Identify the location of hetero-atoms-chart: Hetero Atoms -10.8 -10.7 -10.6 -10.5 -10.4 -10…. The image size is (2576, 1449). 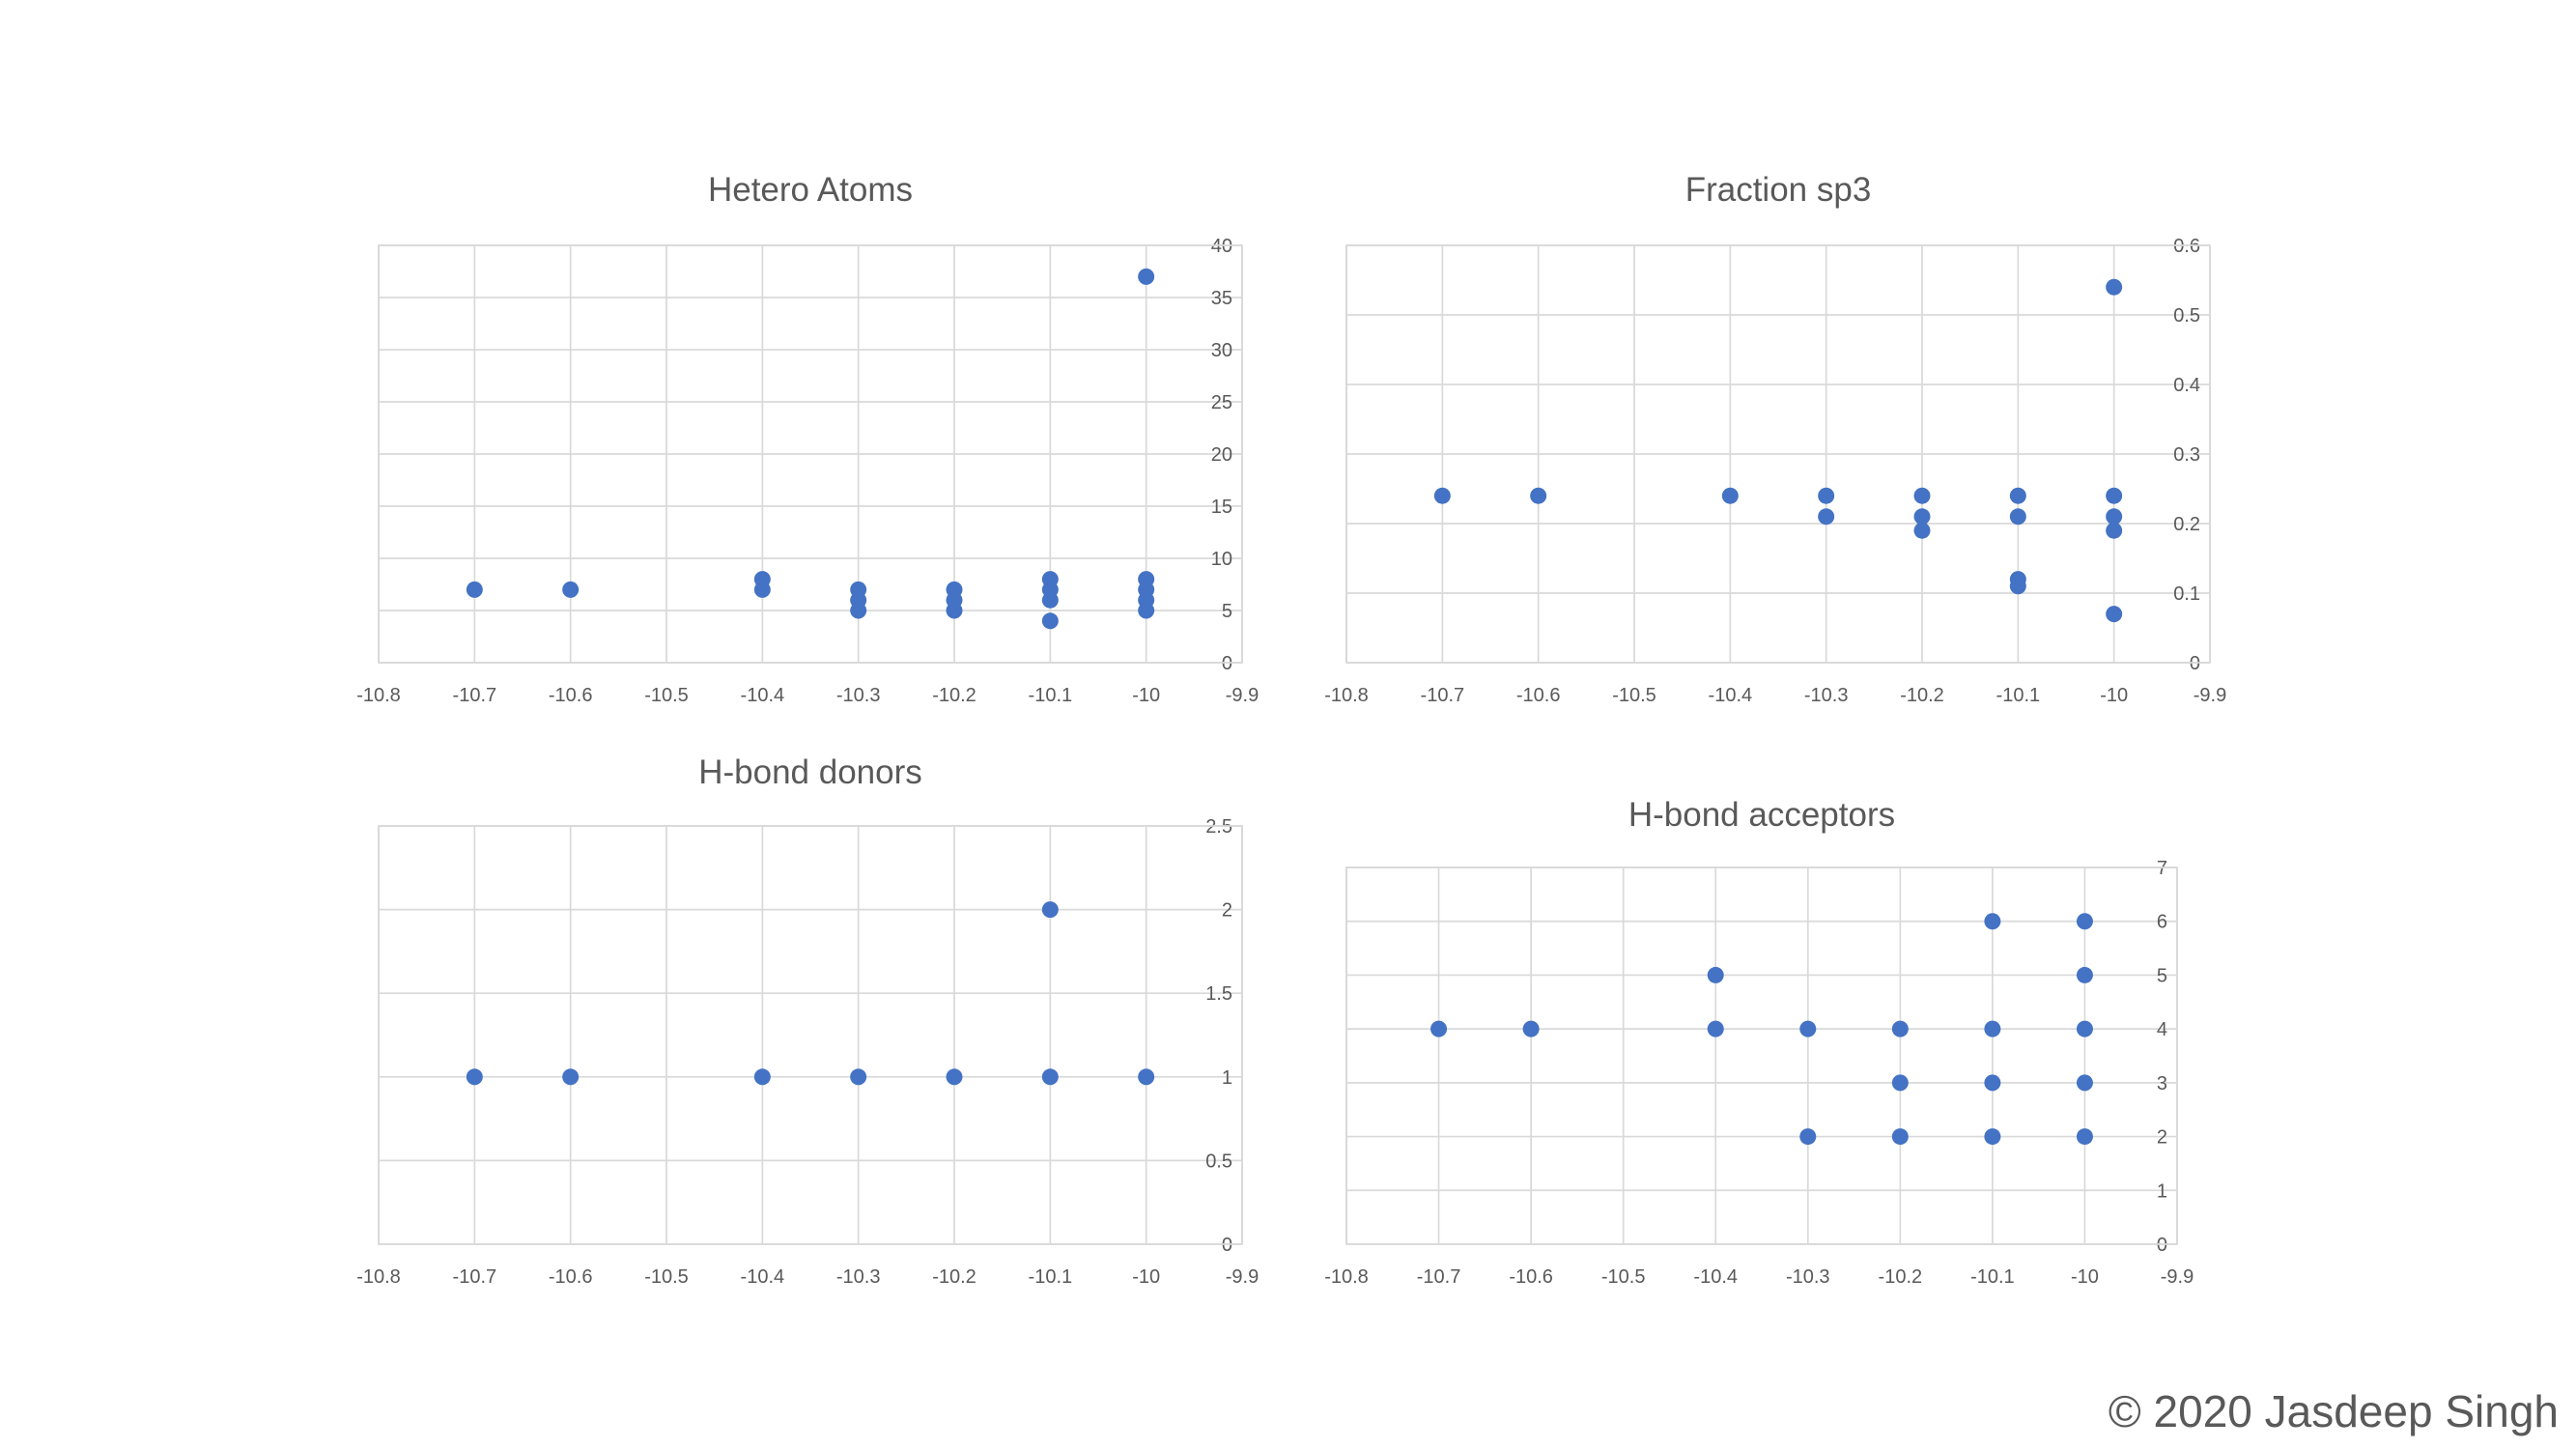
(807, 438).